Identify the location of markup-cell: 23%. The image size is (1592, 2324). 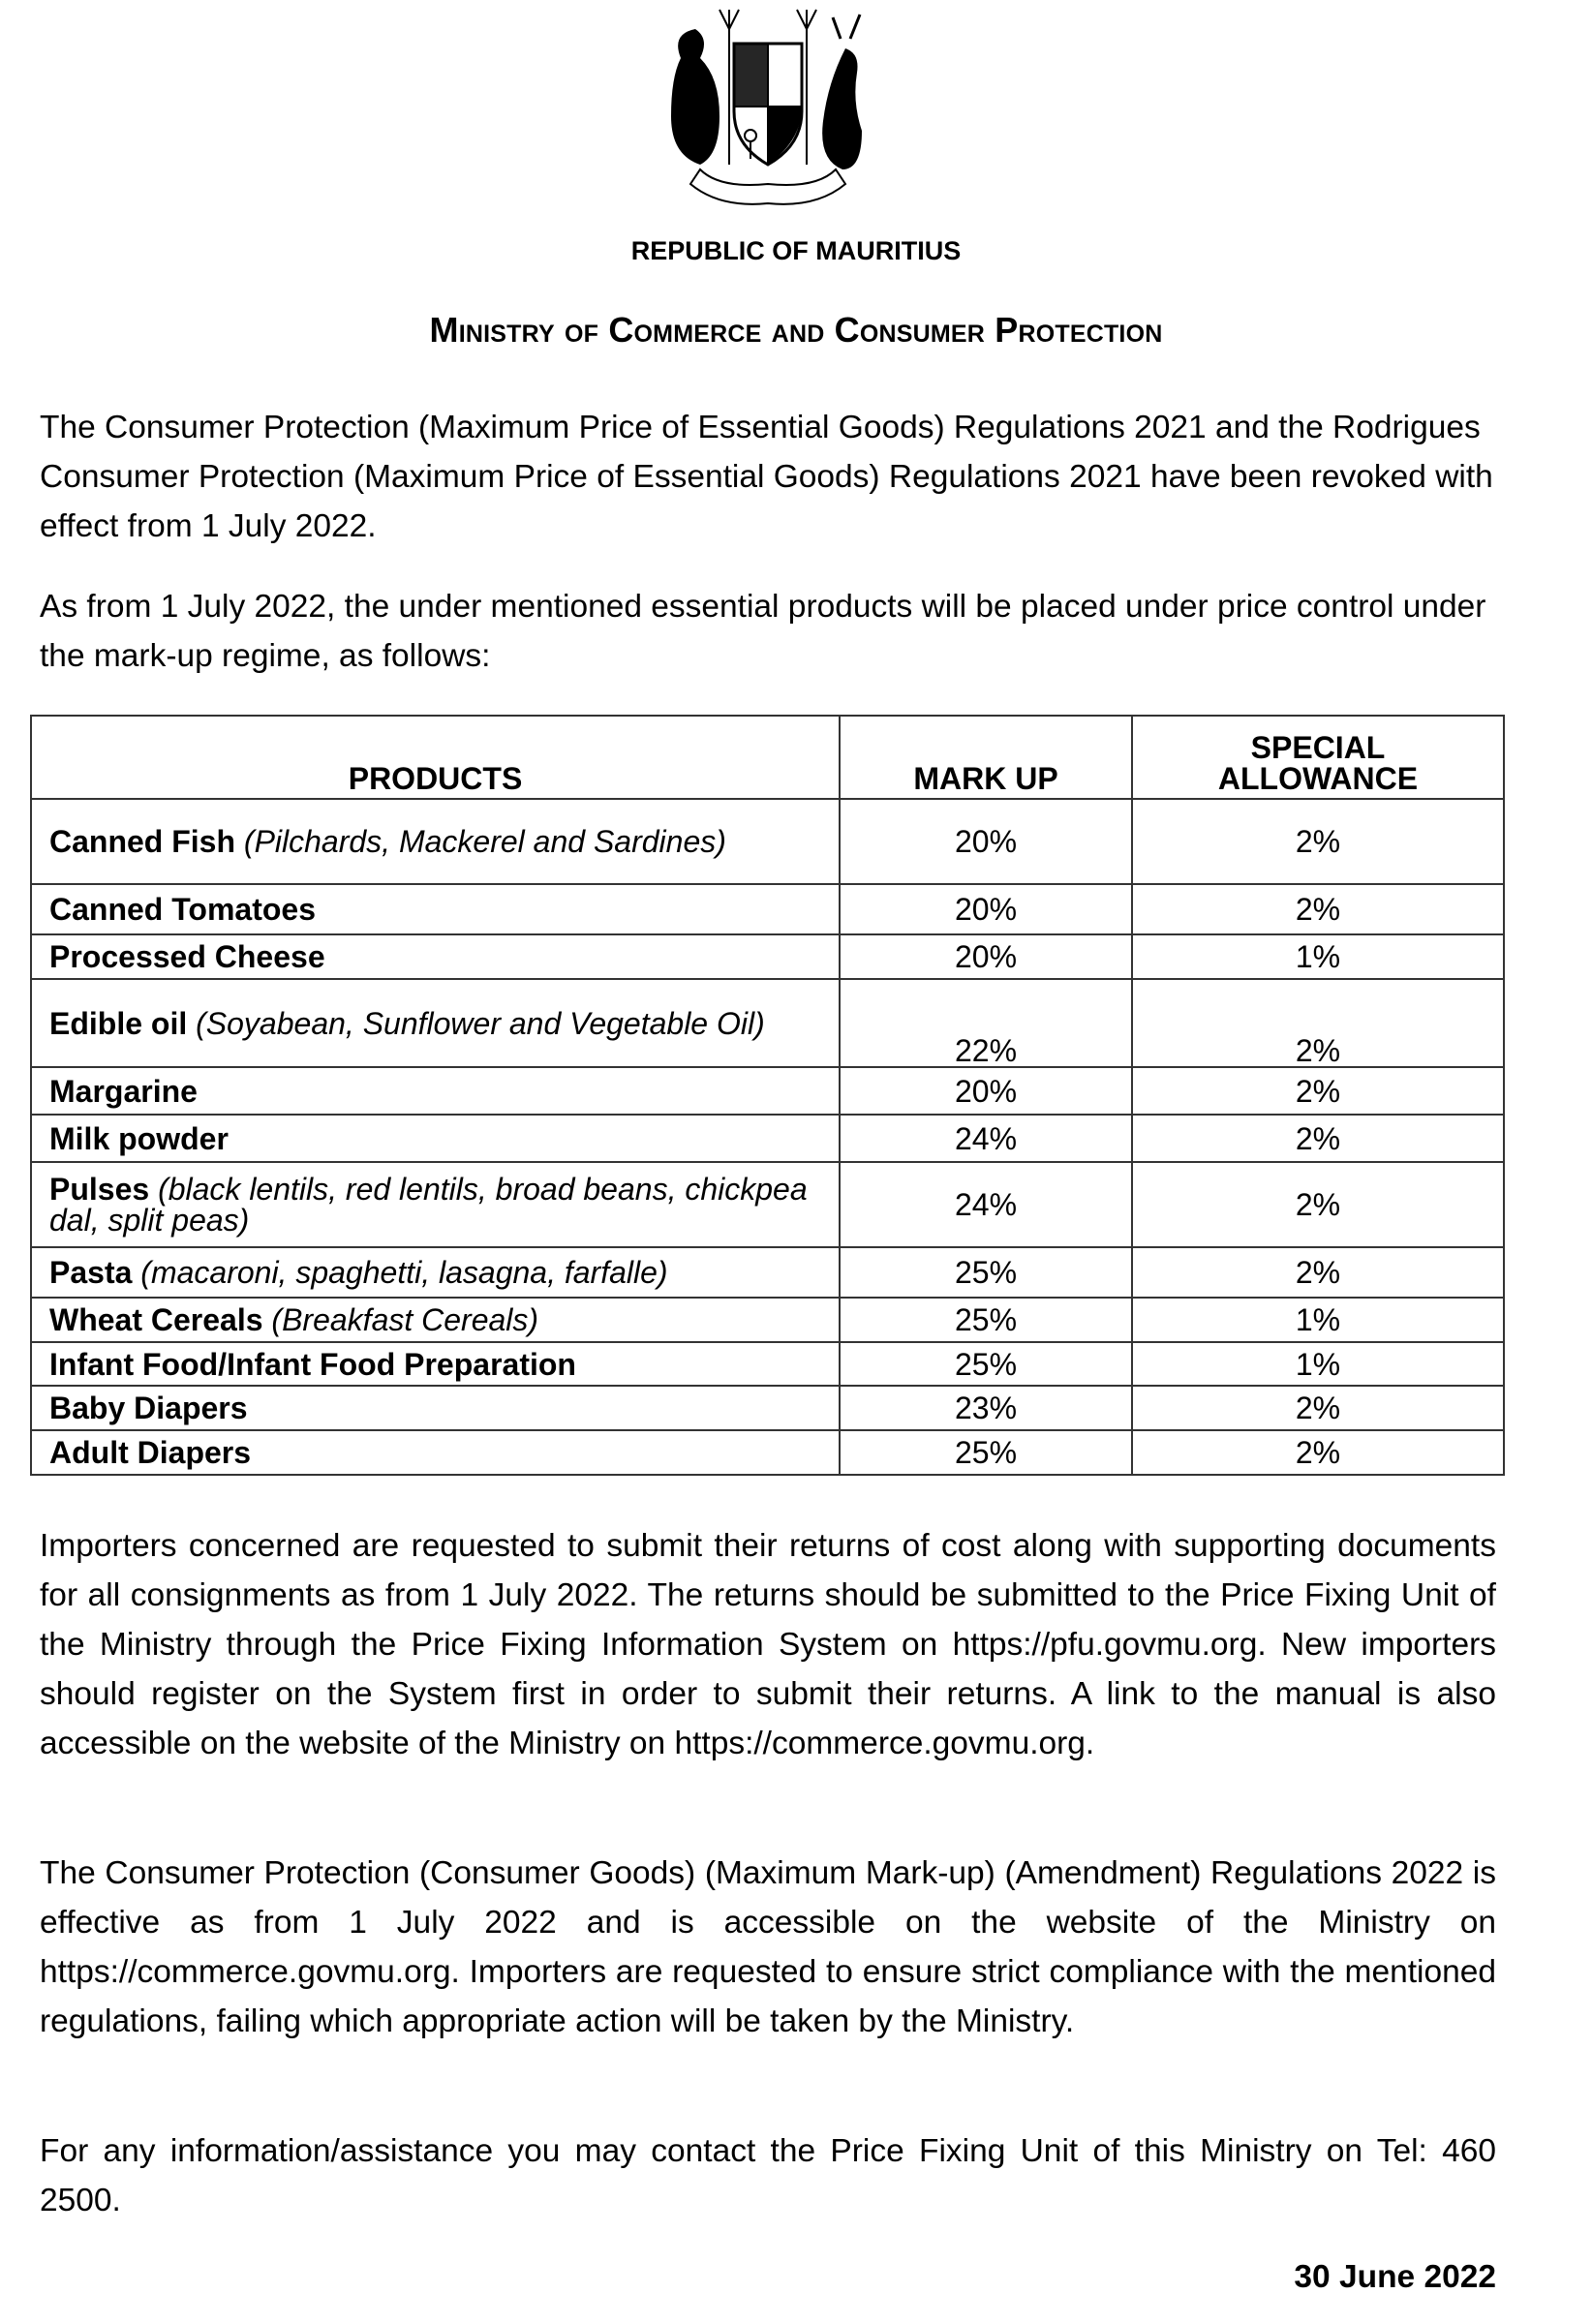
(986, 1408).